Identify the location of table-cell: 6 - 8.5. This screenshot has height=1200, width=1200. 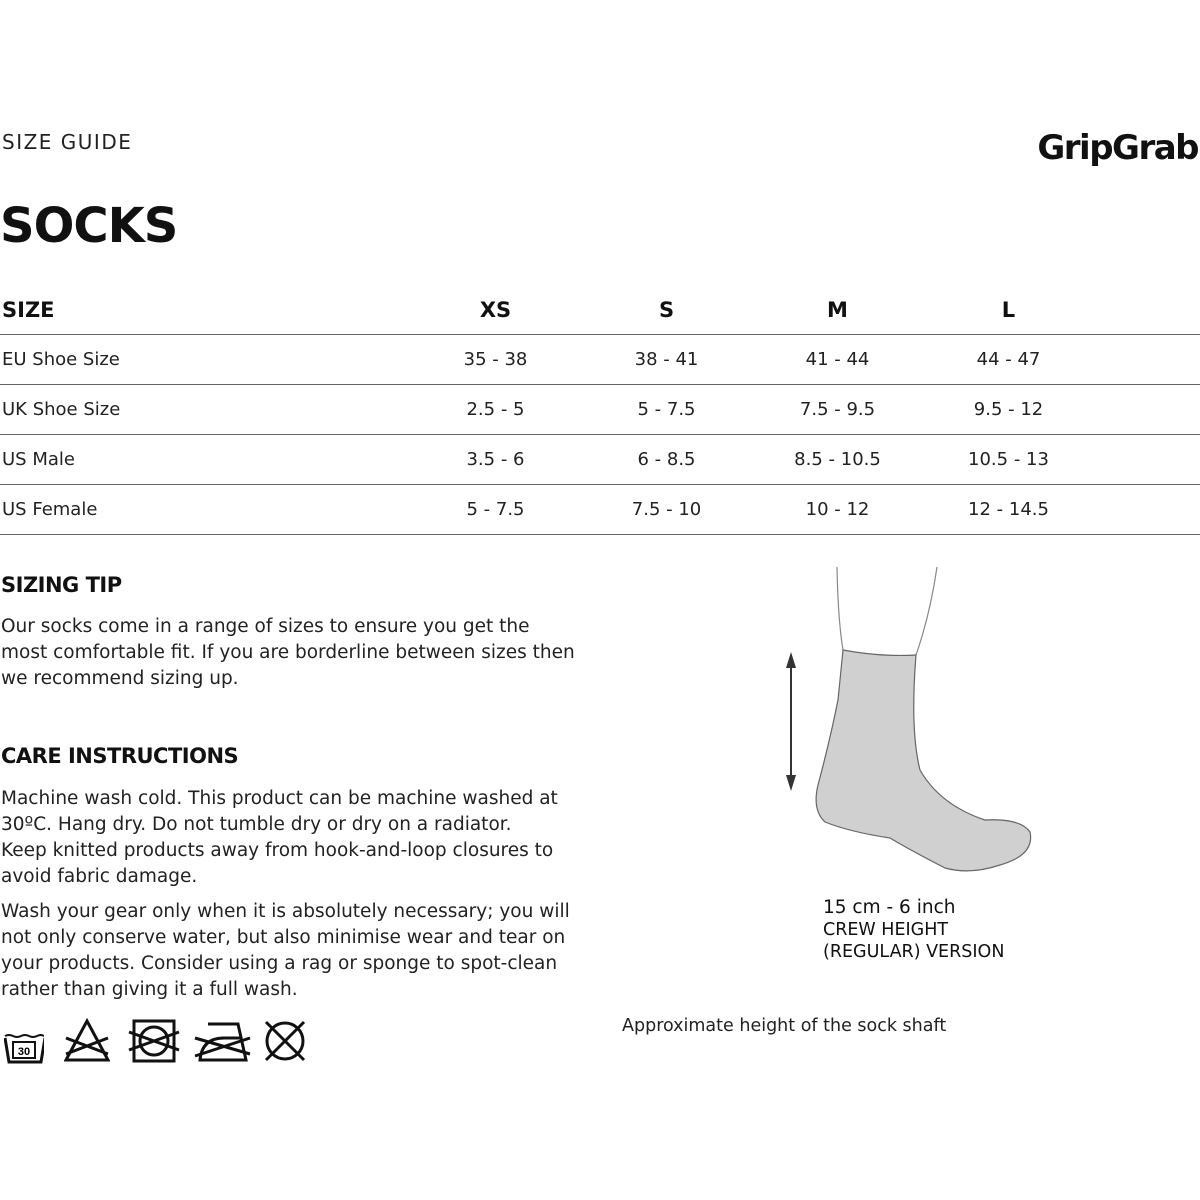
(666, 459).